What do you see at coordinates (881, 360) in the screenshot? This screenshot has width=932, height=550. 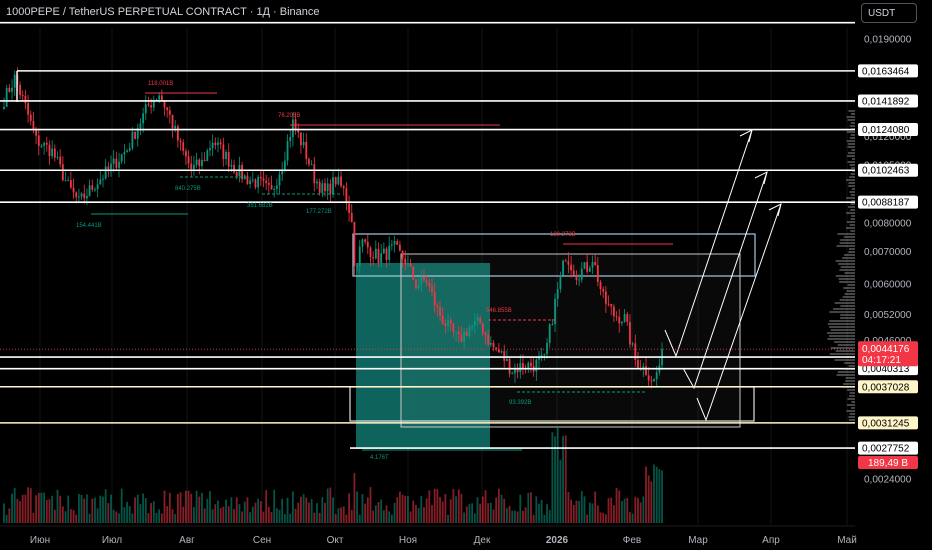 I see `countdown-tag: 04:17:21` at bounding box center [881, 360].